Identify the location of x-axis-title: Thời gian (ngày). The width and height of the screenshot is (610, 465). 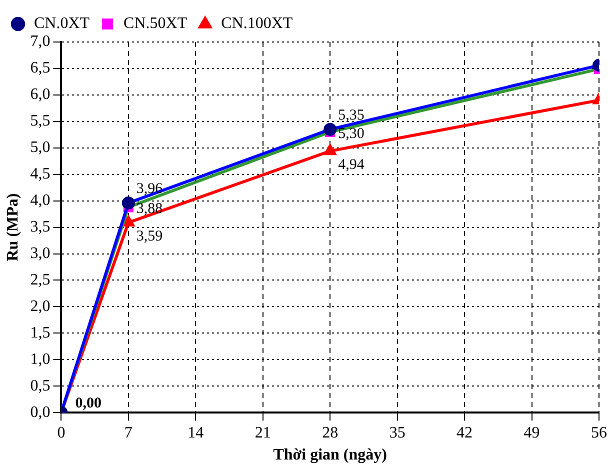
(330, 455).